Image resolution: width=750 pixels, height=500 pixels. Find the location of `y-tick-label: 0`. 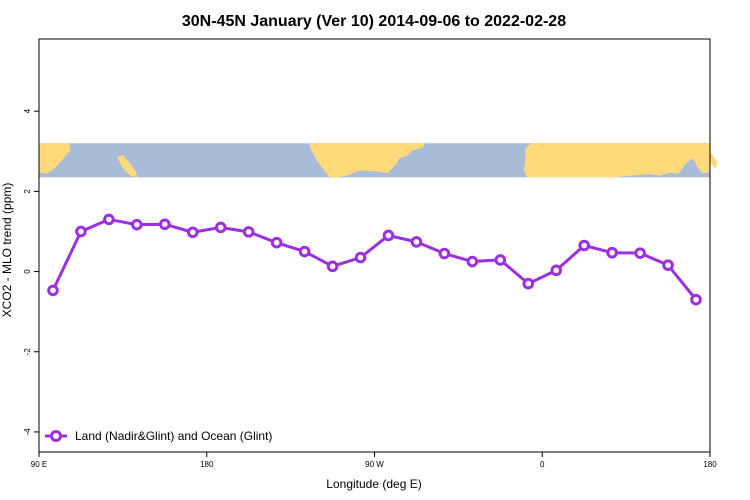

y-tick-label: 0 is located at coordinates (27, 271).